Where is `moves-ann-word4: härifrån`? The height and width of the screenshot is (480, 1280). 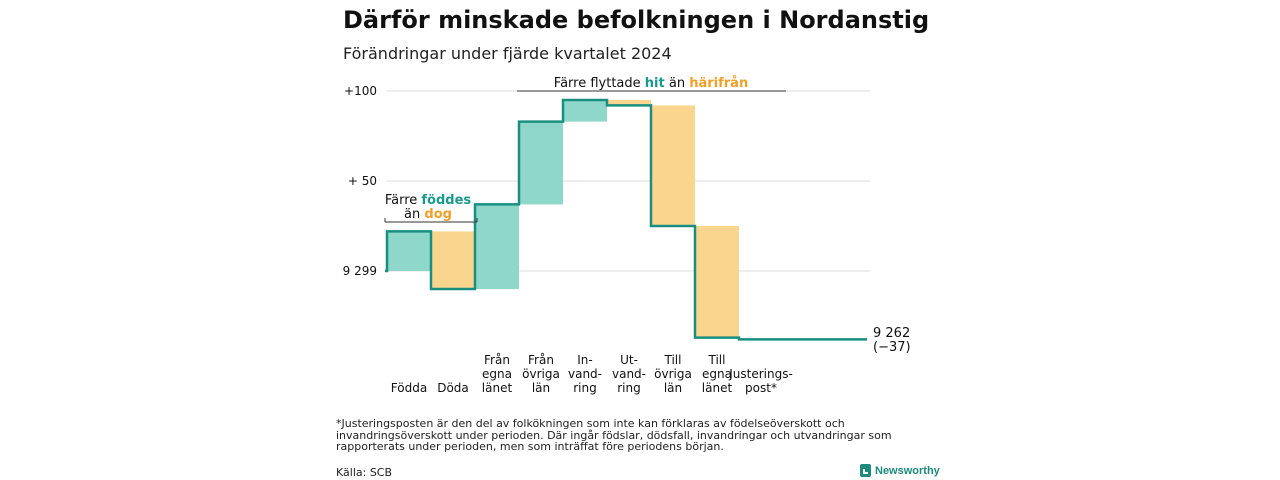 moves-ann-word4: härifrån is located at coordinates (718, 83).